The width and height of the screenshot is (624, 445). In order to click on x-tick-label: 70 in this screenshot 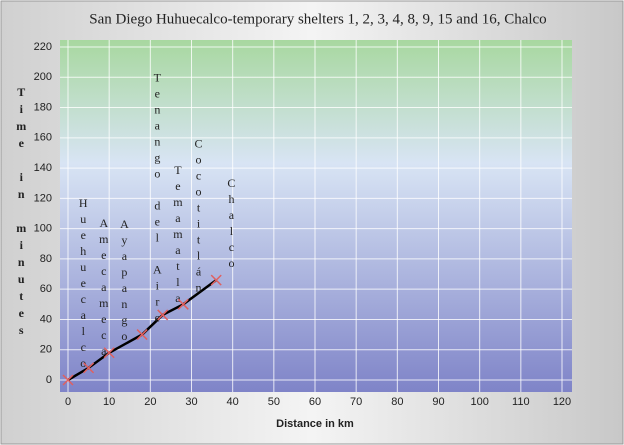, I will do `click(356, 402)`.